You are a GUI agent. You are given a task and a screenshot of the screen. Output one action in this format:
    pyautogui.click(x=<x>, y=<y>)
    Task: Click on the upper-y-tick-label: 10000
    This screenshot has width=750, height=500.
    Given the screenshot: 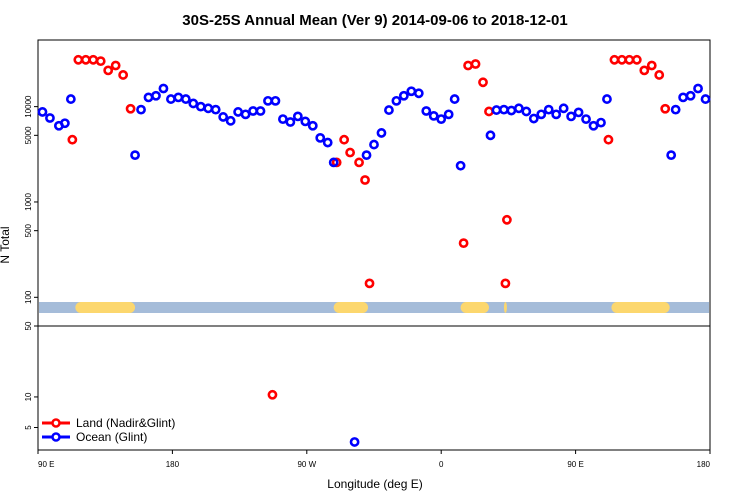 What is the action you would take?
    pyautogui.click(x=28, y=106)
    